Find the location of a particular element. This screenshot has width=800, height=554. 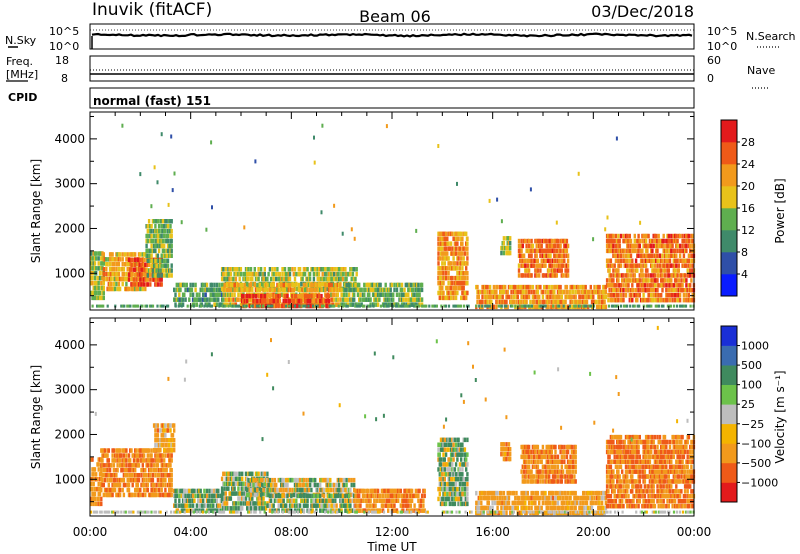

power-colorbar-label: Power [dB] is located at coordinates (780, 210).